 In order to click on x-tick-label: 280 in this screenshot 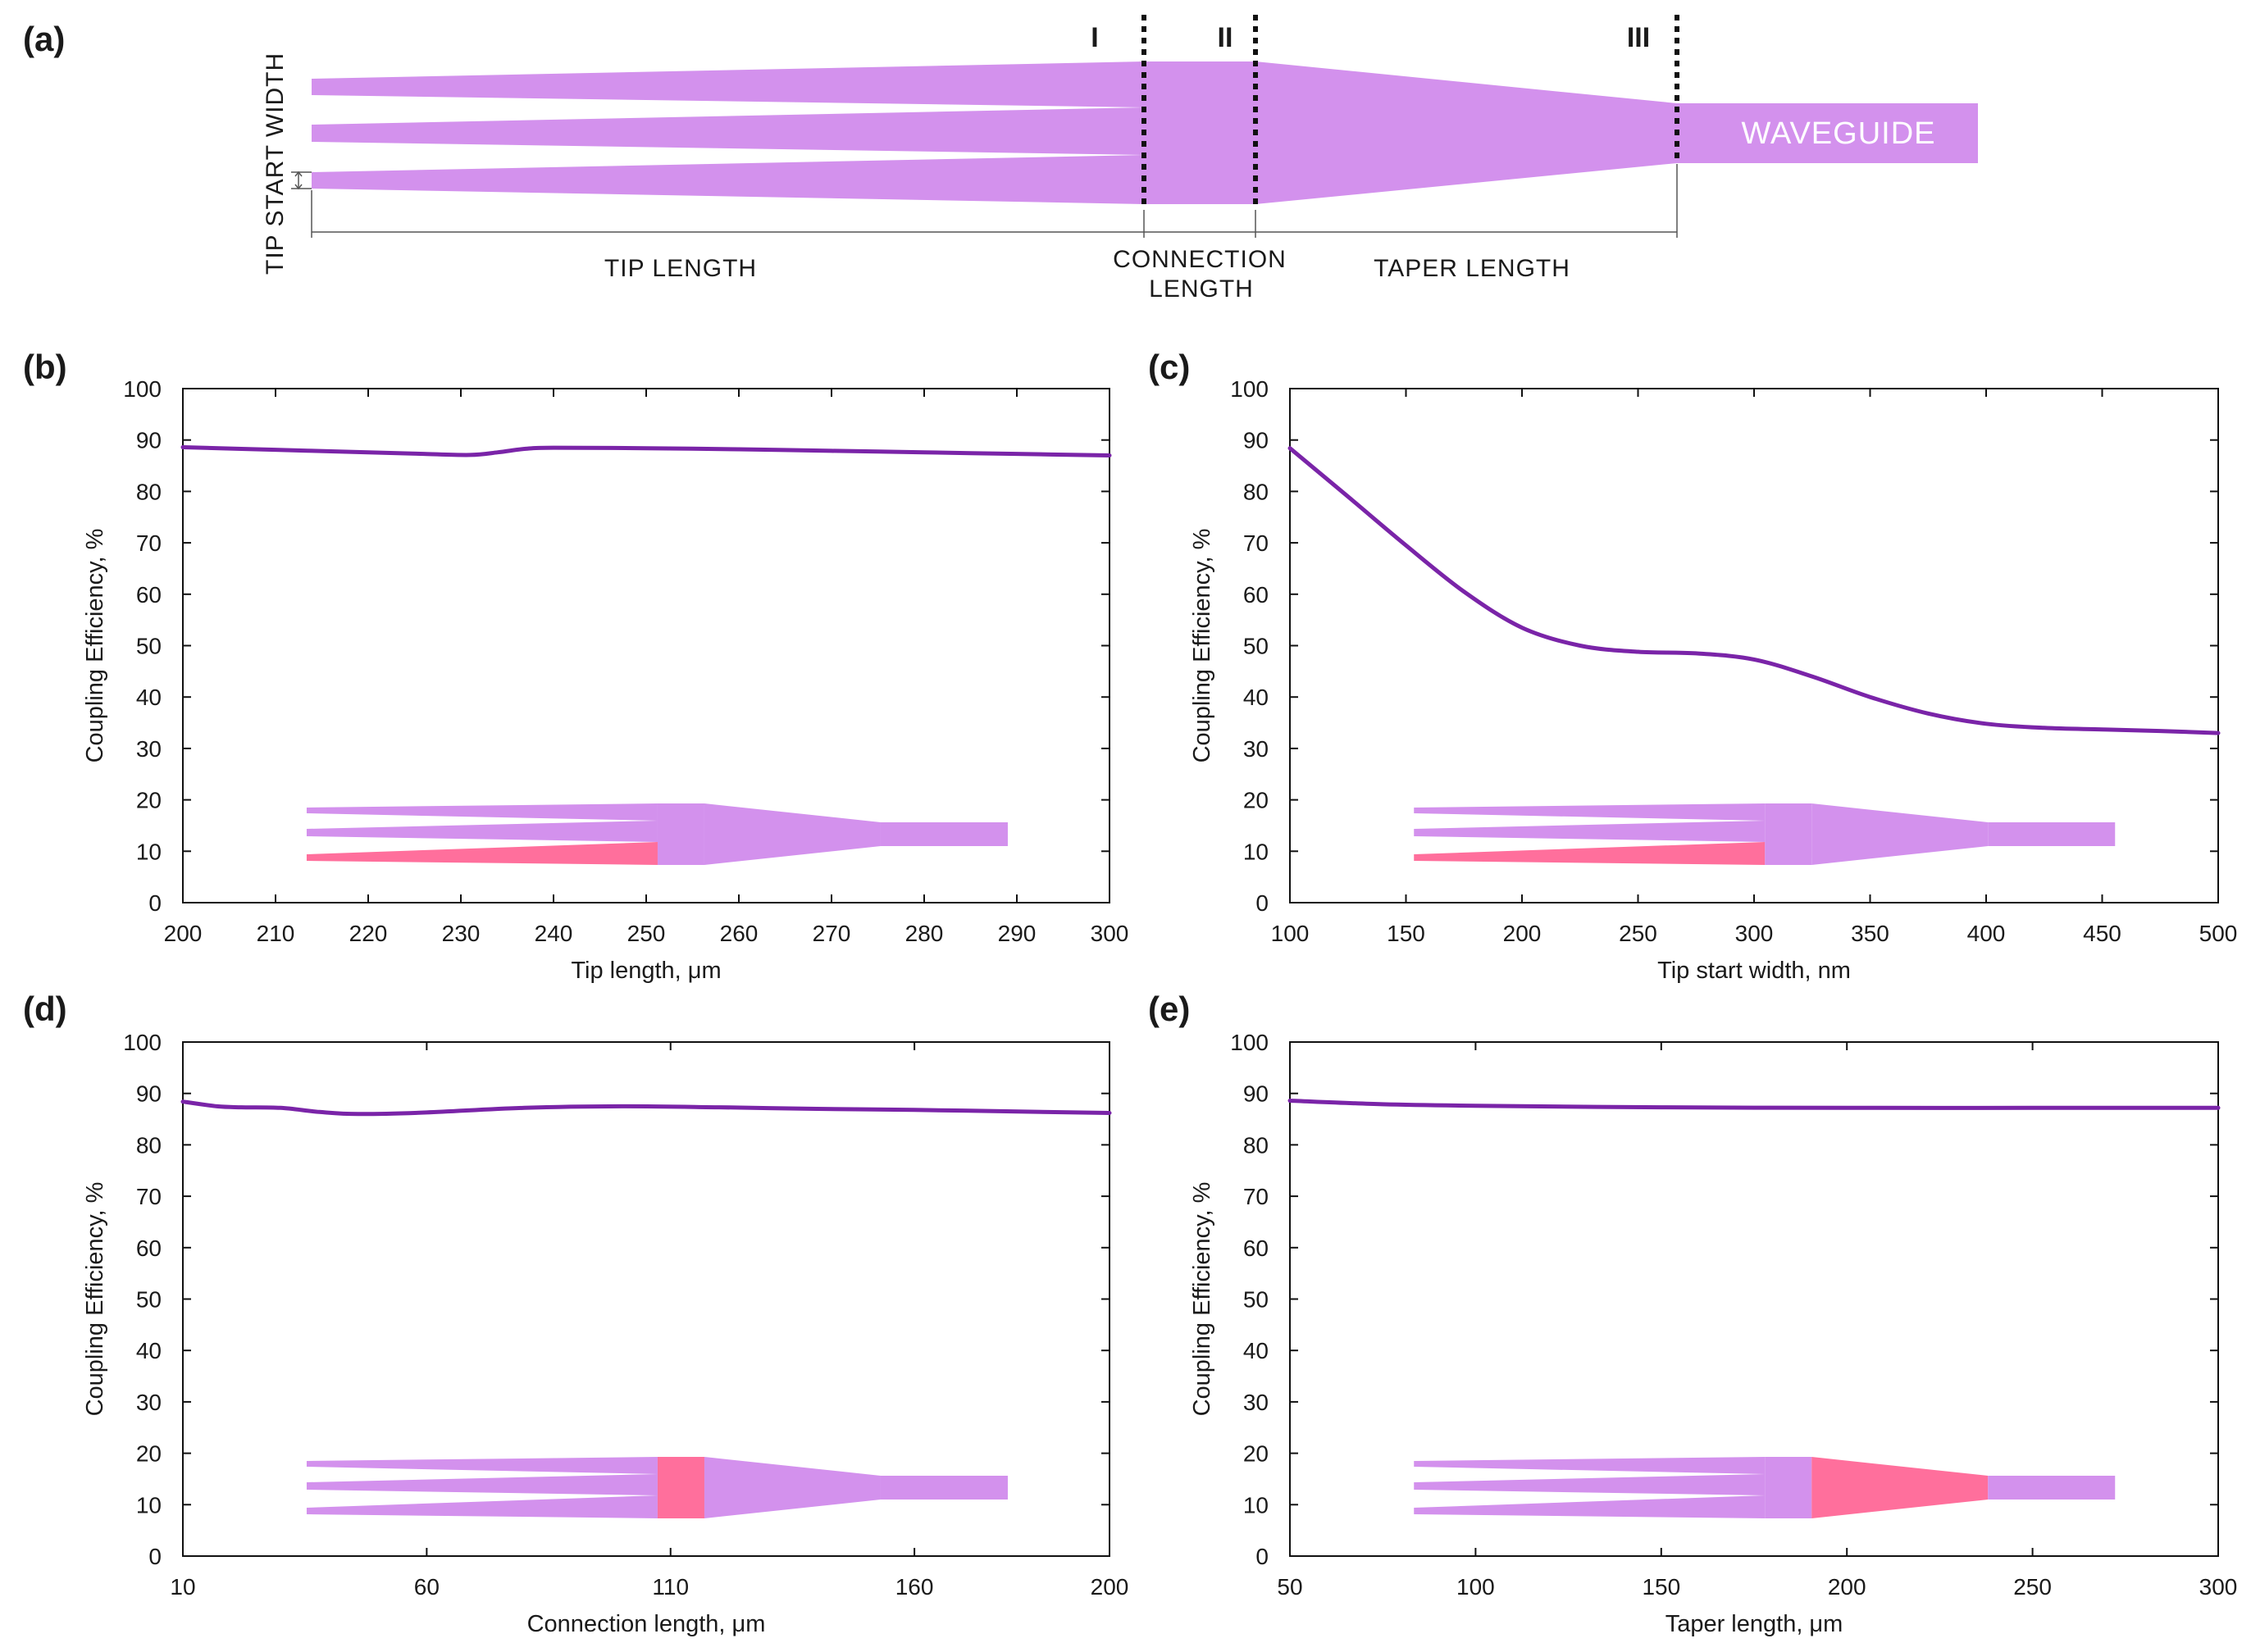, I will do `click(924, 933)`.